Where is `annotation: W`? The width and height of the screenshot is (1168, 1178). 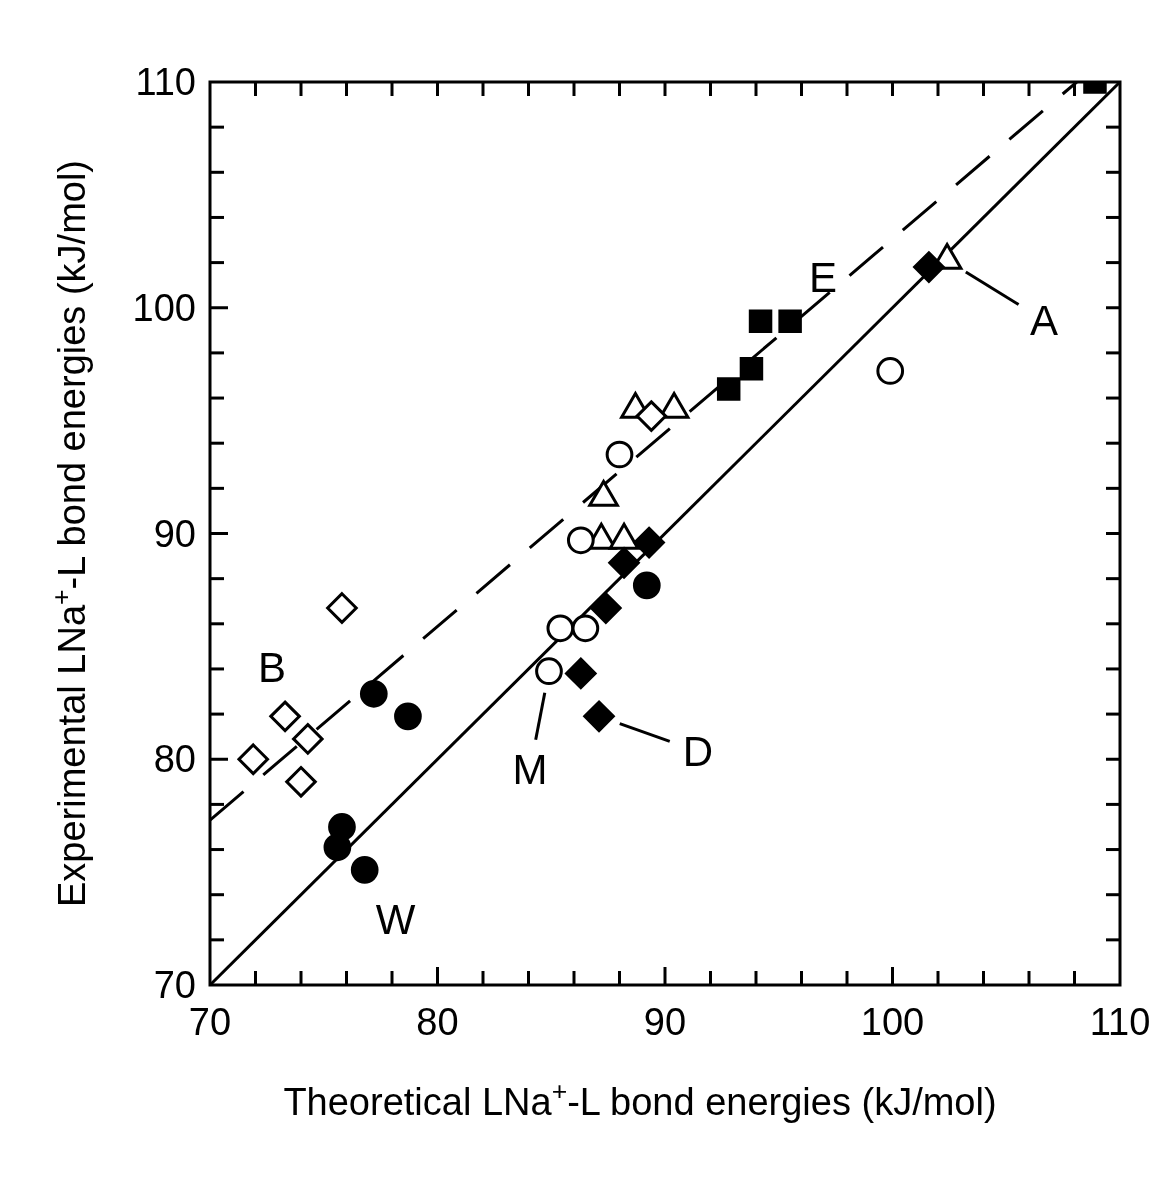 annotation: W is located at coordinates (395, 919).